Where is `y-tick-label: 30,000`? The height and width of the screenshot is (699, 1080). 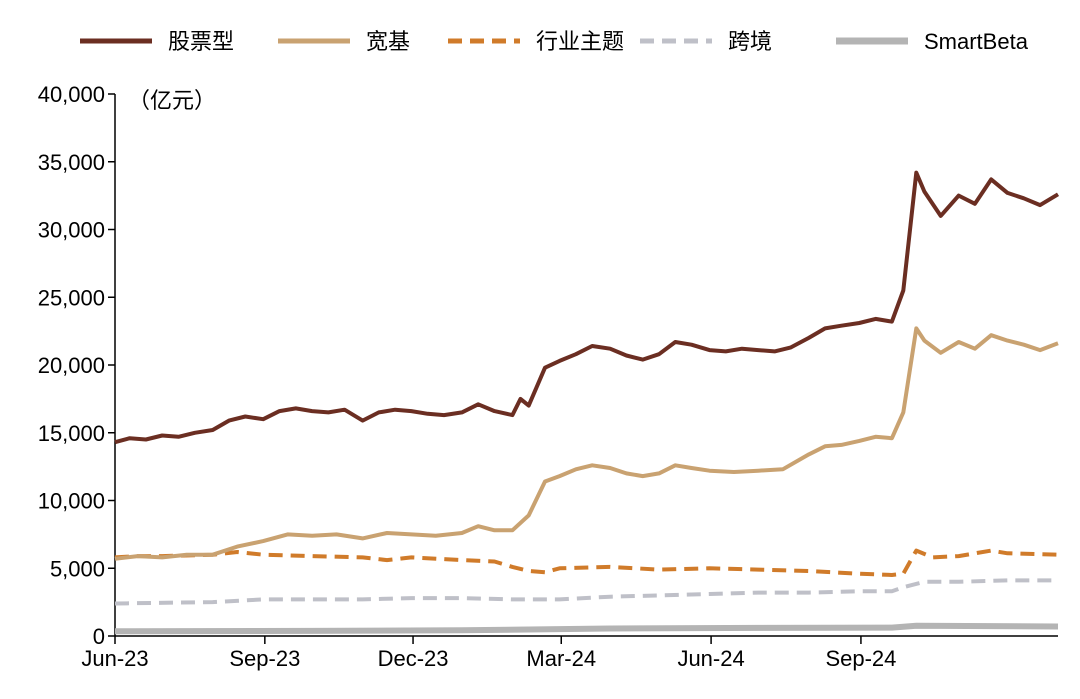 y-tick-label: 30,000 is located at coordinates (71, 230).